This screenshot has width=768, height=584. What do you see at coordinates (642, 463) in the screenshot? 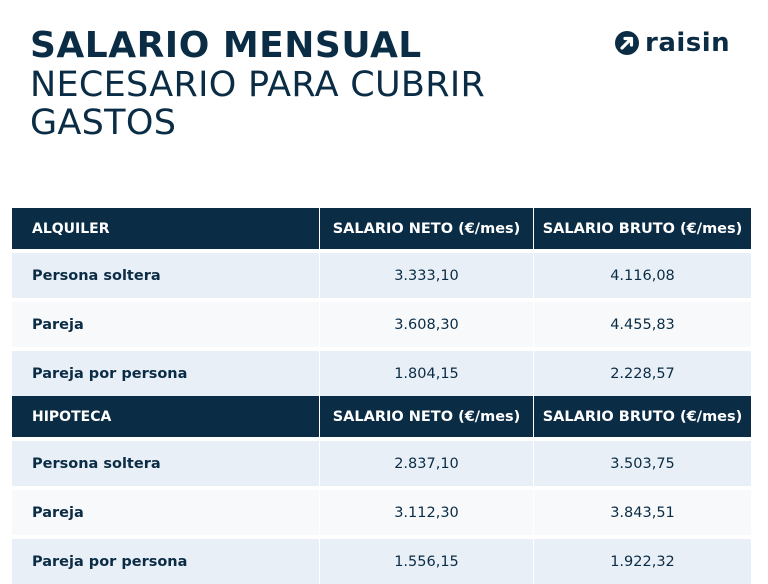
I see `bruto-value: 3.503,75` at bounding box center [642, 463].